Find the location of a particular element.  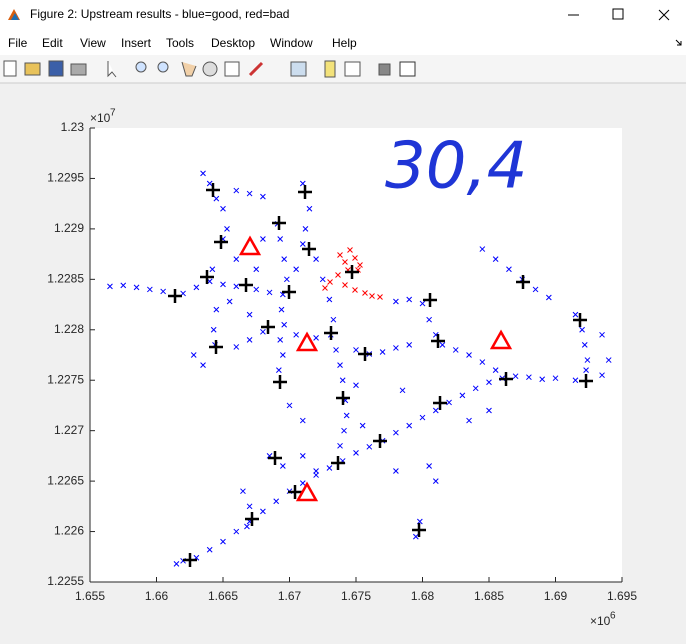

menu-item: Tools is located at coordinates (180, 43).